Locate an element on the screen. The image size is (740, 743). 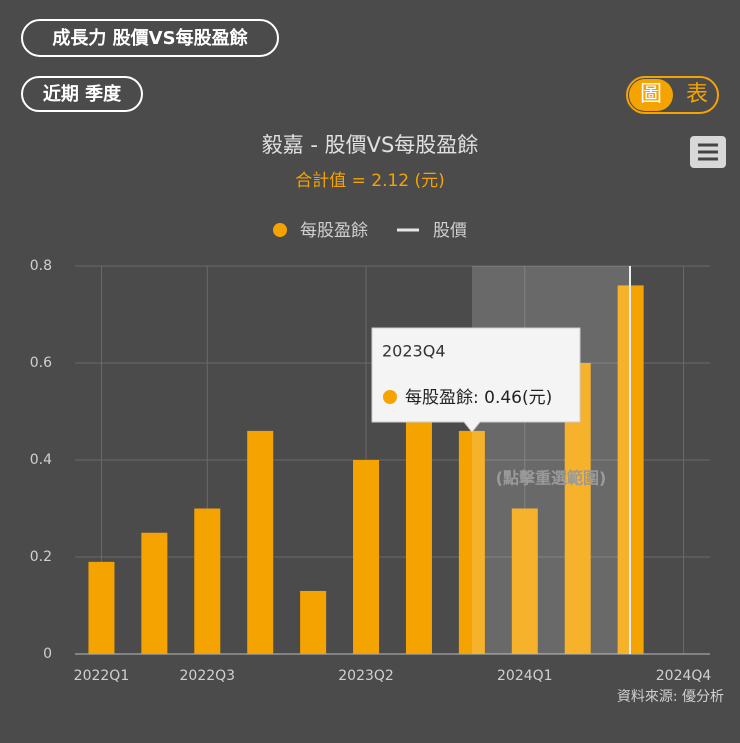
tooltip-text: 每股盈餘: 0.46(元) is located at coordinates (478, 398).